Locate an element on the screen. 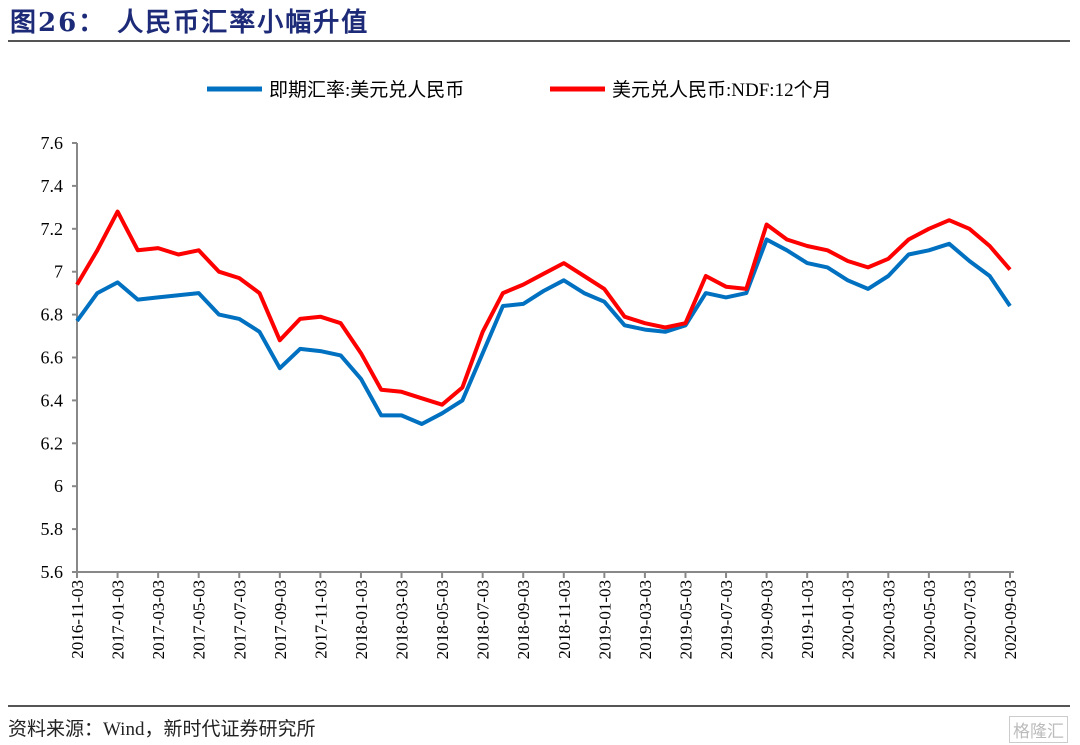  x-tick-label: 2019-05-03 is located at coordinates (685, 619).